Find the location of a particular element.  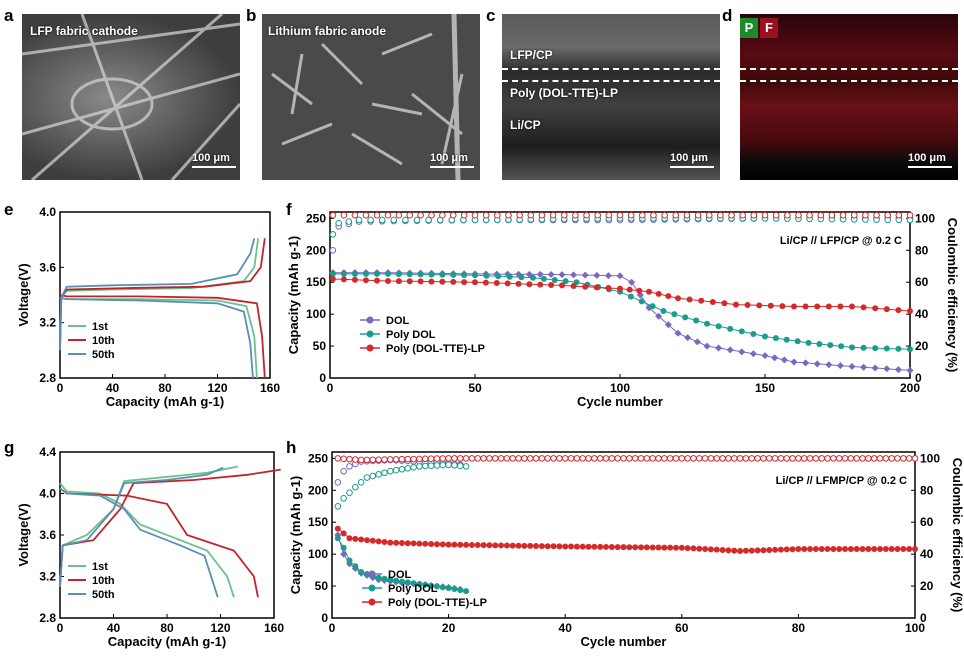

sem-image-a: LFP fabric cathode 100 μm is located at coordinates (131, 97).